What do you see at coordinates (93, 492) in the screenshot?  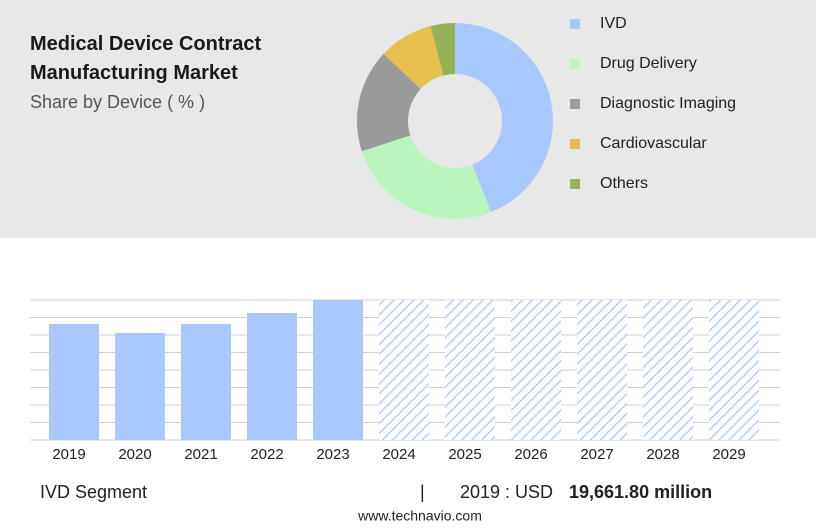 I see `segment-label: IVD Segment` at bounding box center [93, 492].